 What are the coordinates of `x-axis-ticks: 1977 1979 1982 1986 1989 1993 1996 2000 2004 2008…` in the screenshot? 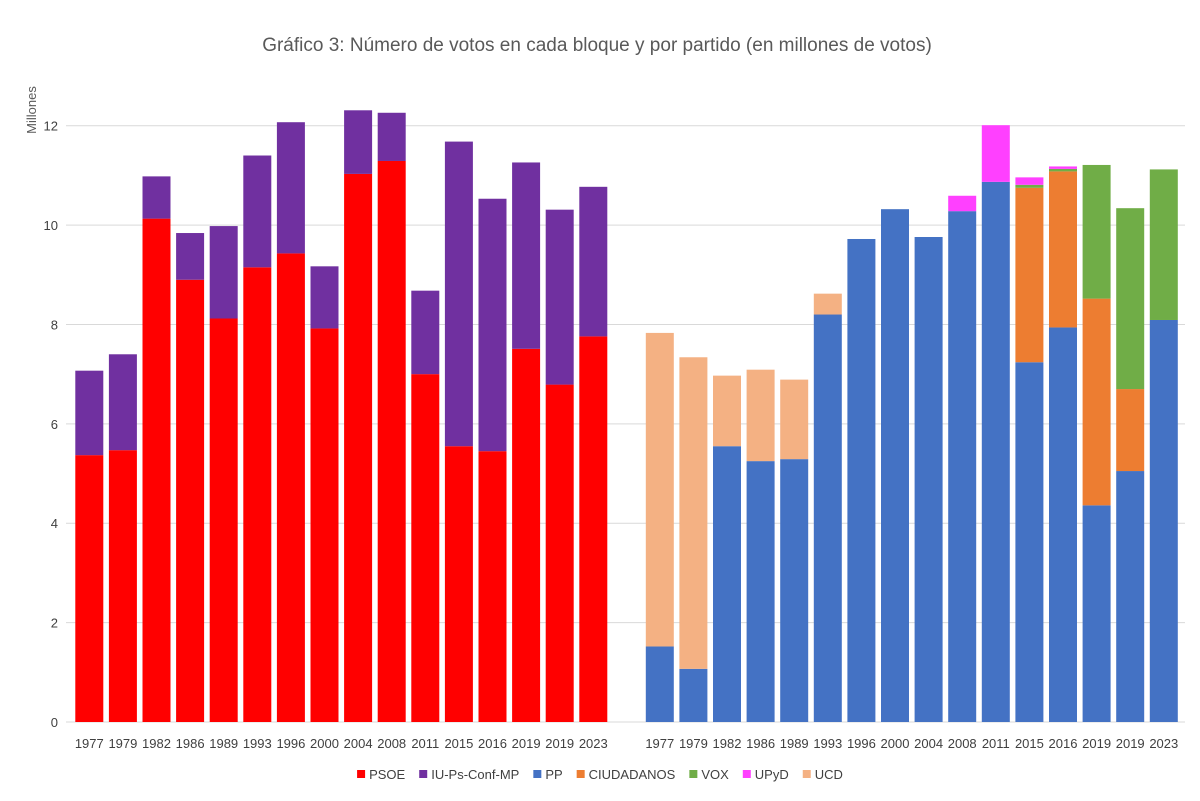 It's located at (626, 743).